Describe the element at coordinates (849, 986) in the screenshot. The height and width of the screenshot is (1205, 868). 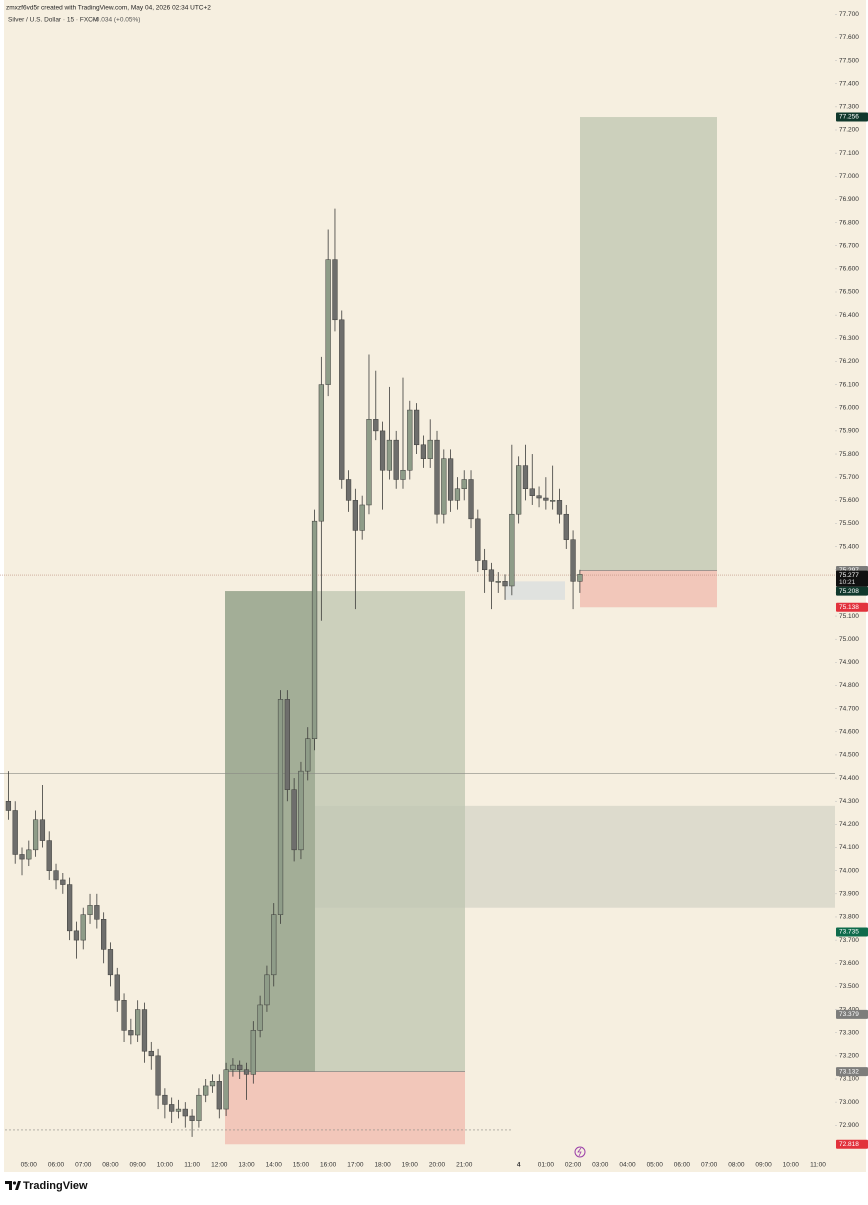
I see `y-tick-label: 73.500` at that location.